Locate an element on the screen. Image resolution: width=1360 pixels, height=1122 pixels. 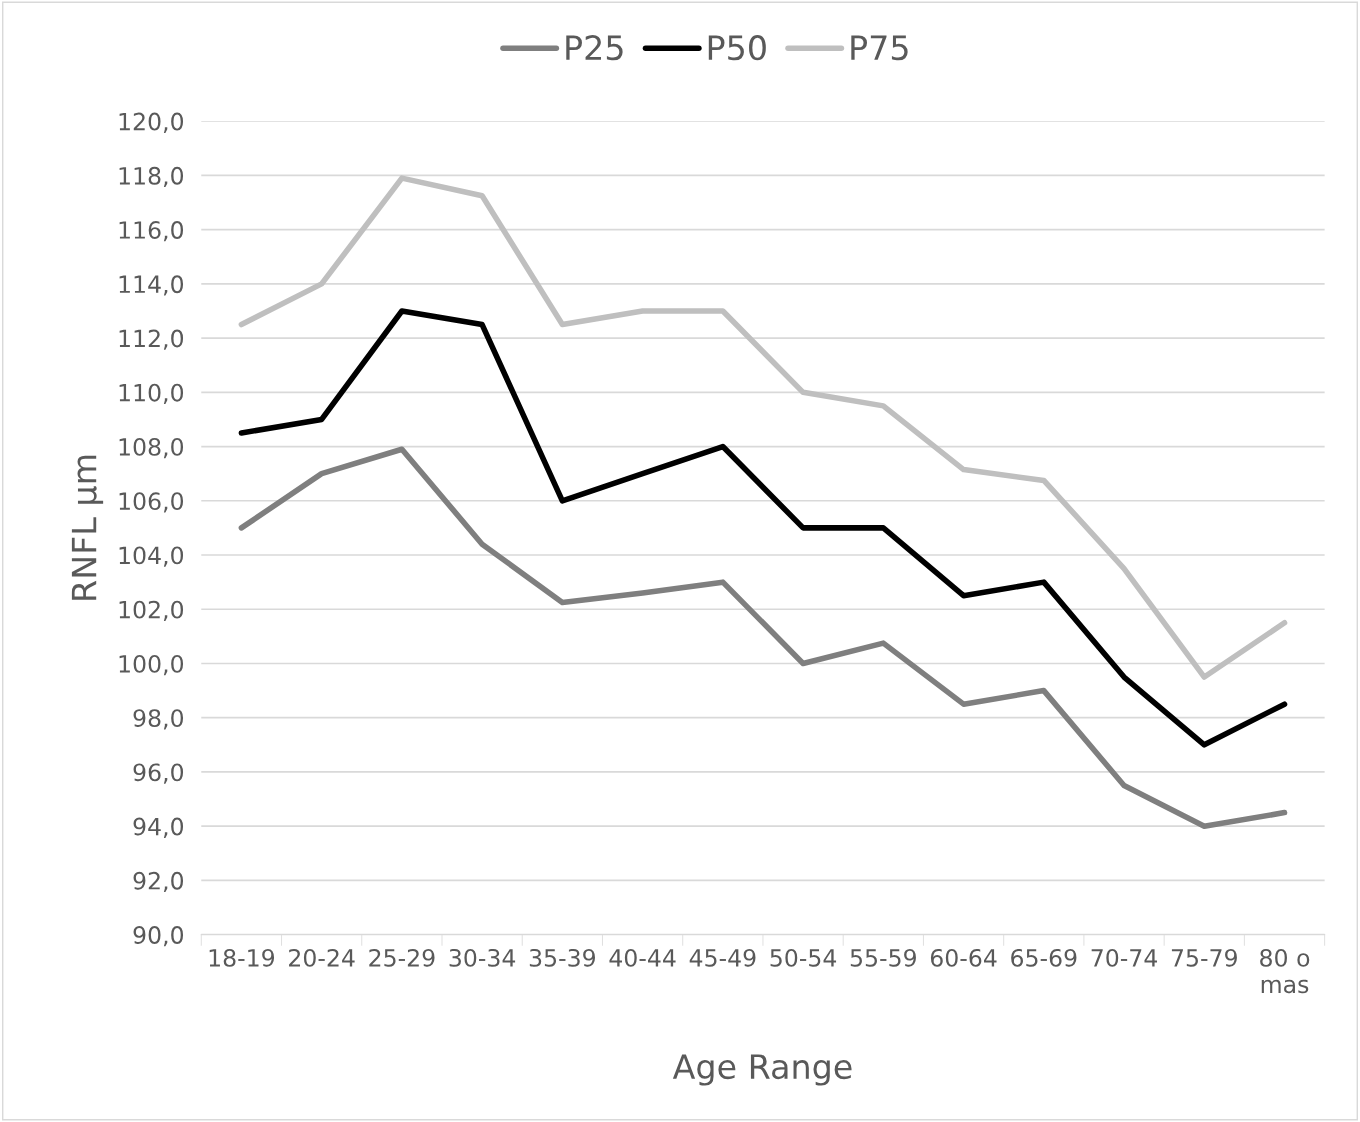
y-tick-label: 110,0 is located at coordinates (151, 394).